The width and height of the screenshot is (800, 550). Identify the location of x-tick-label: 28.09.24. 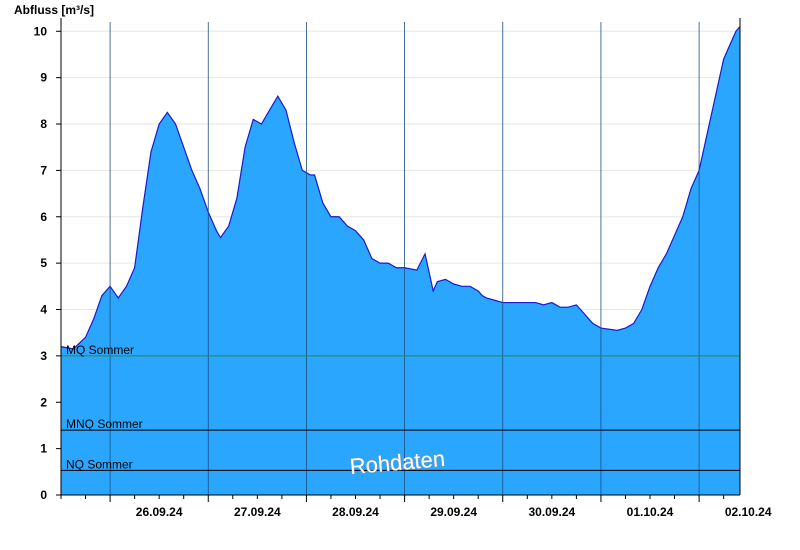
(355, 512).